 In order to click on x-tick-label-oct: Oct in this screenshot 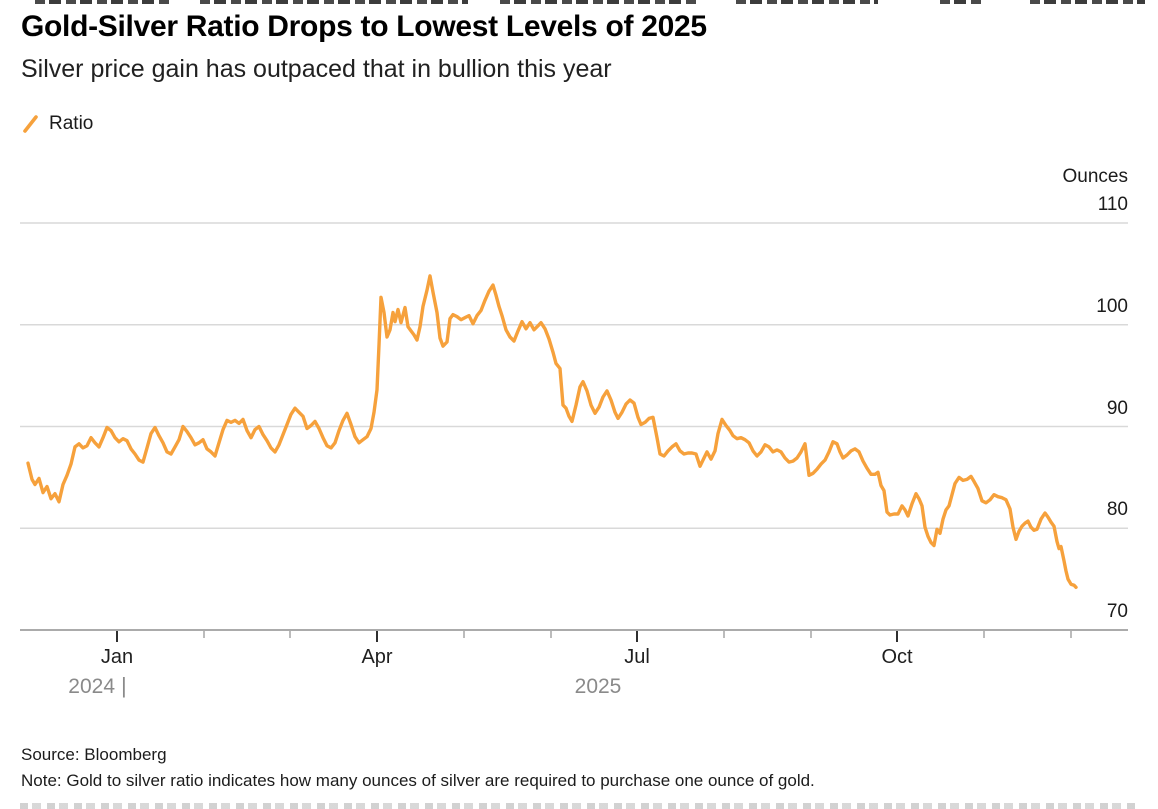, I will do `click(897, 657)`.